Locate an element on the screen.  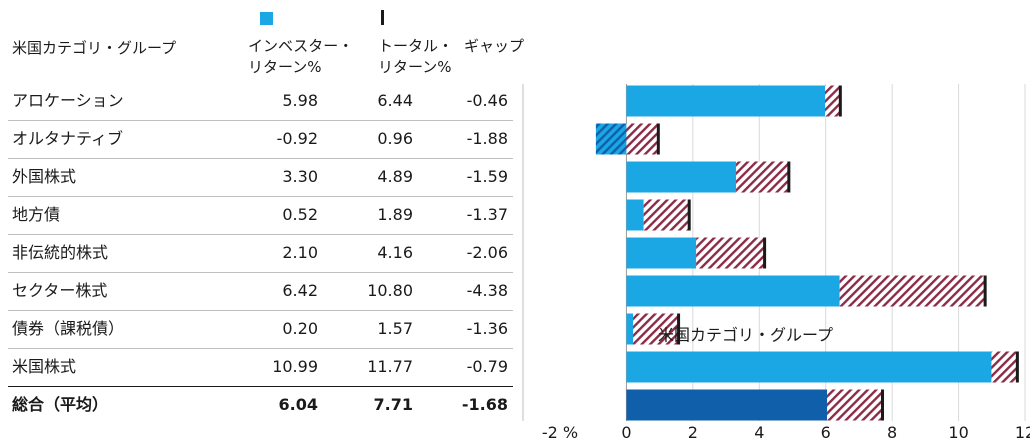
x-tick-label: 2 is located at coordinates (693, 432).